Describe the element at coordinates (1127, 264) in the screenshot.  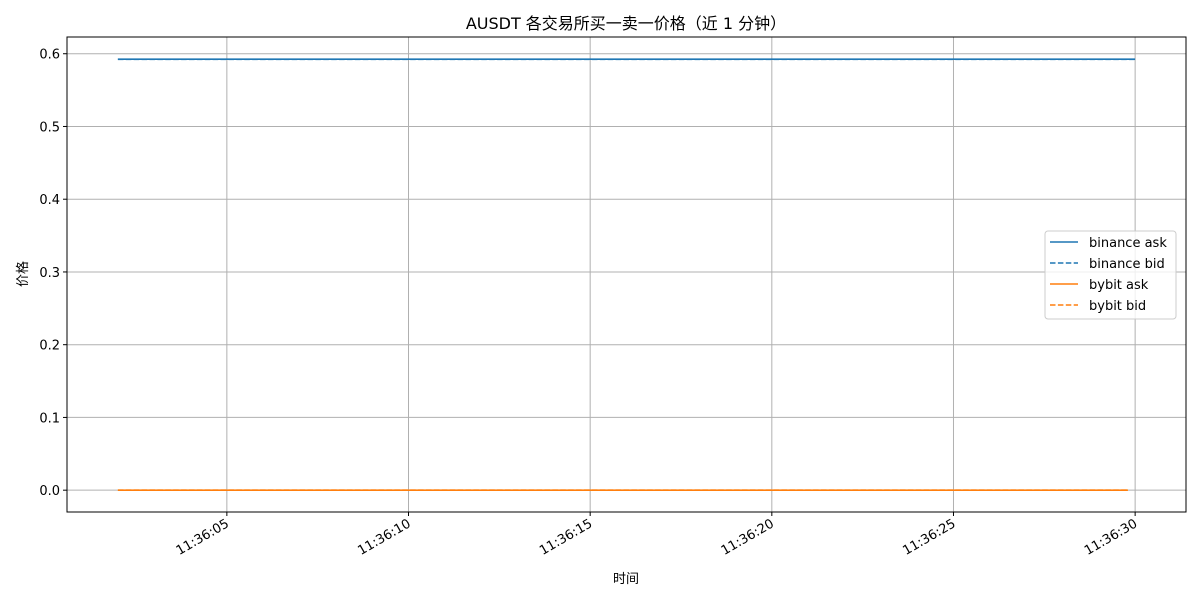
I see `legend-label: binance bid` at that location.